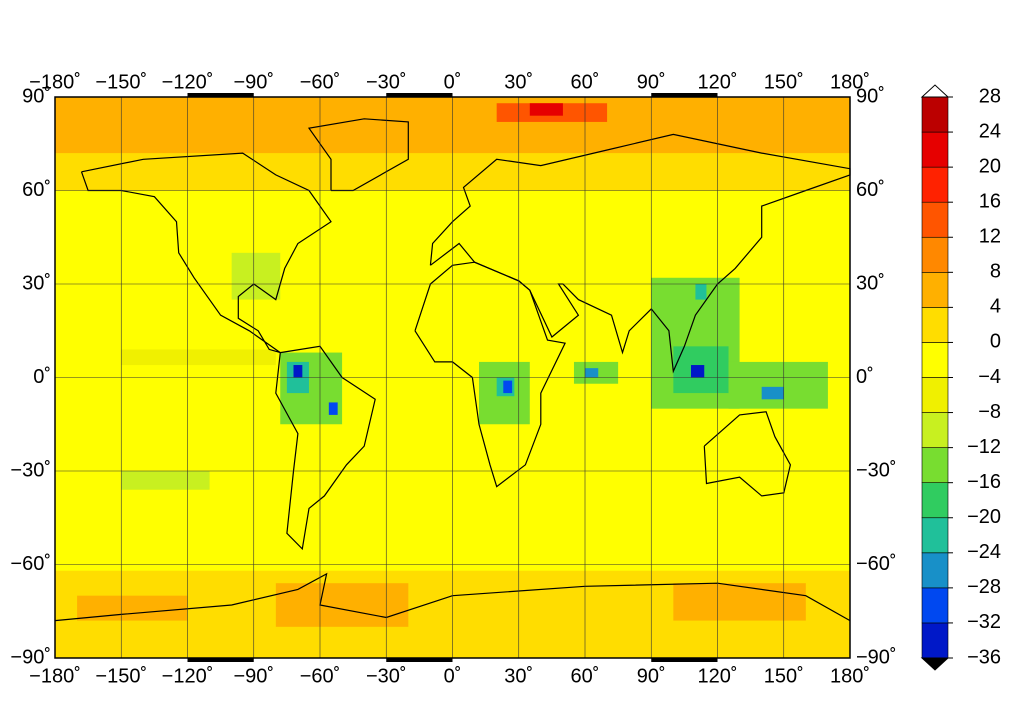 Image resolution: width=1024 pixels, height=717 pixels. Describe the element at coordinates (990, 201) in the screenshot. I see `colorbar-tick-label: 16` at that location.